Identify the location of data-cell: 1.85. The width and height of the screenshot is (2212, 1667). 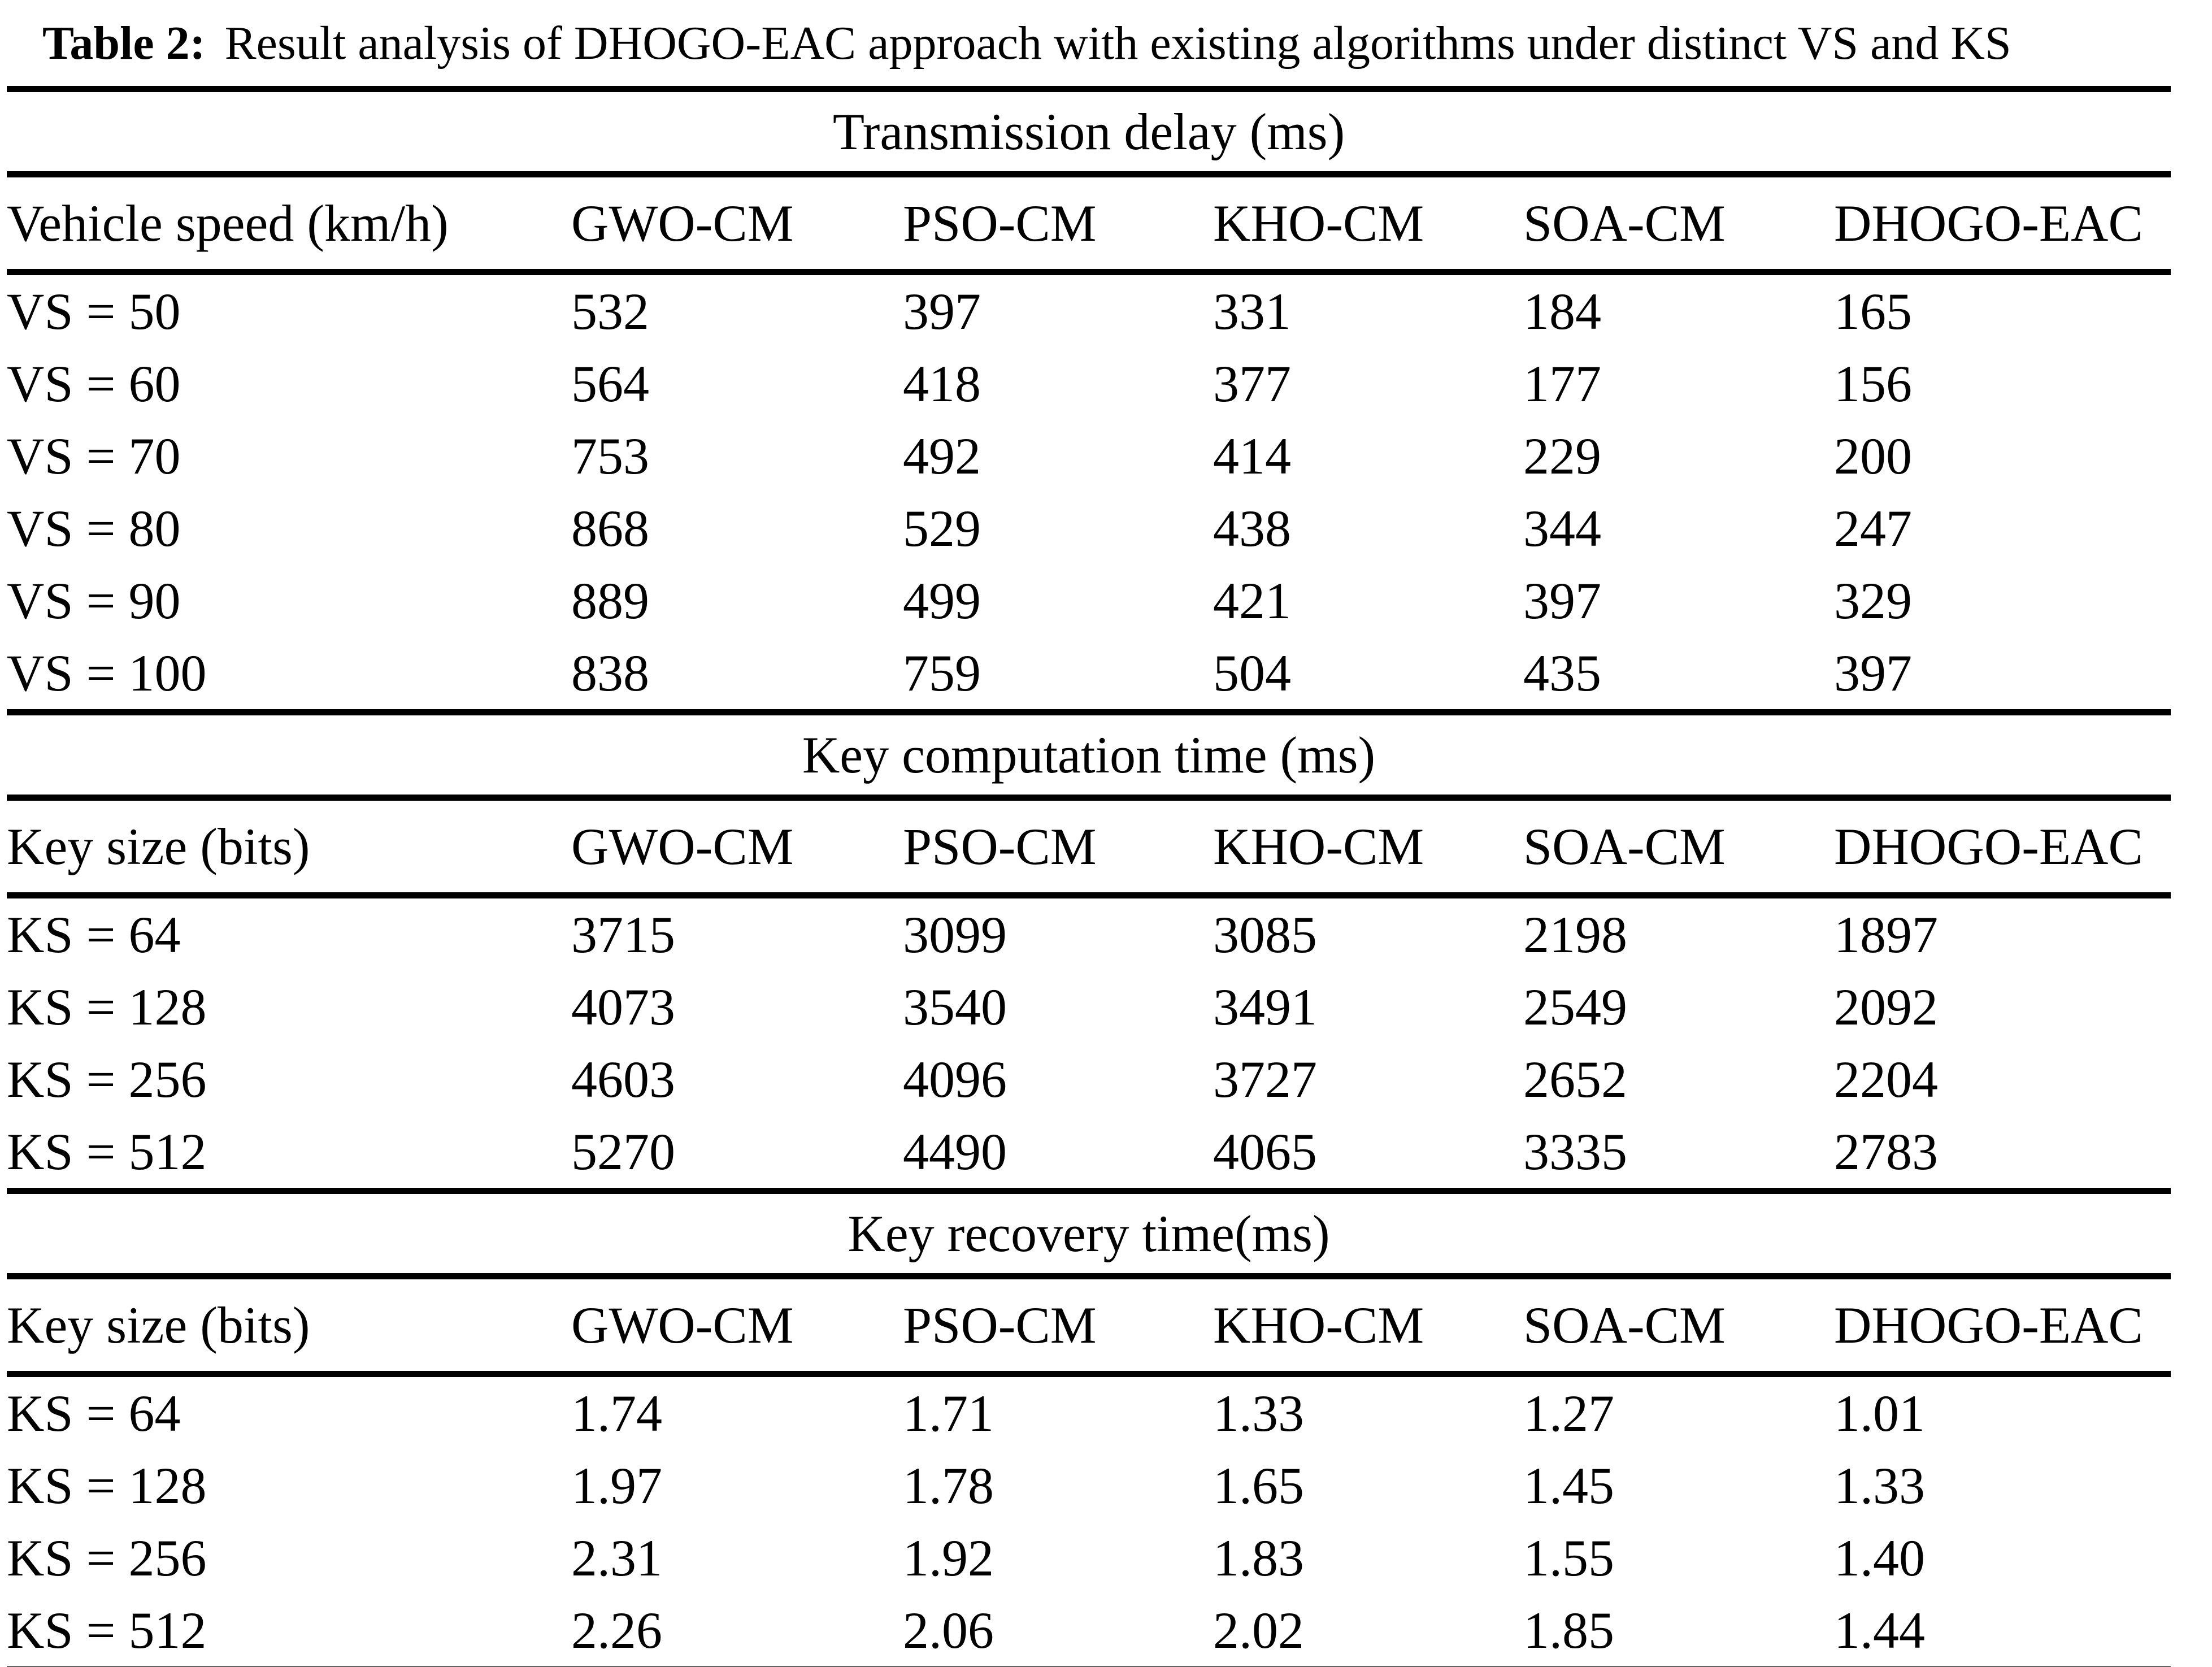
(1569, 1630).